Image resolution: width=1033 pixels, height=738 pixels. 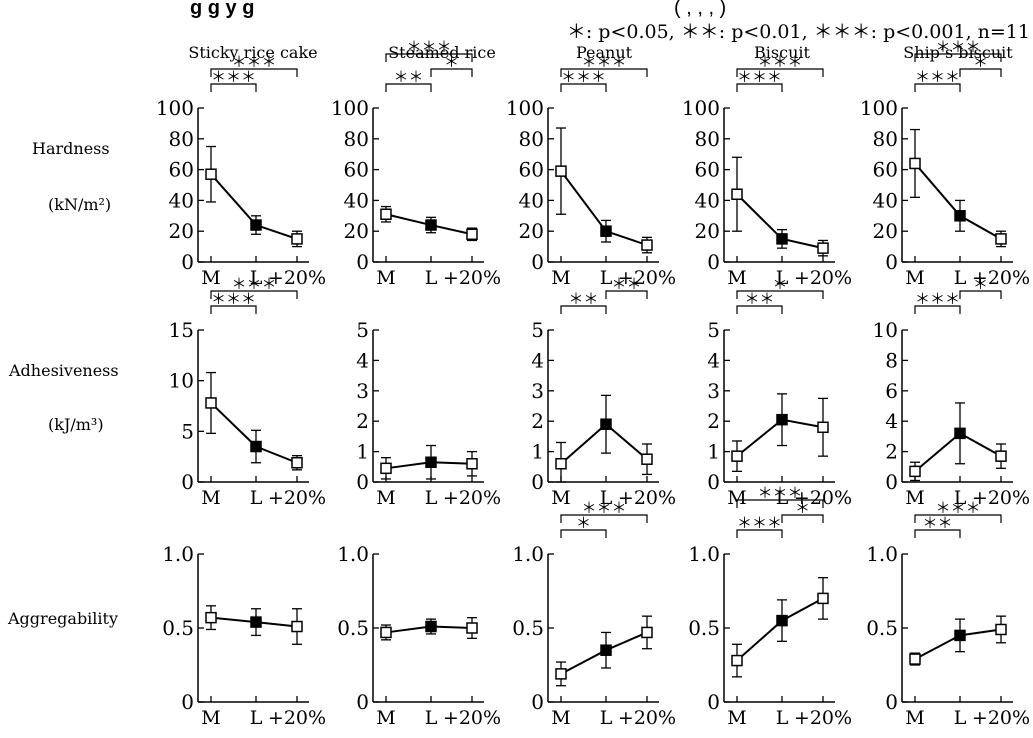 I want to click on panel-hardness-biscuit: 0 20 40 60 80 100 M L +20% ＊＊＊＊＊＊, so click(x=767, y=171).